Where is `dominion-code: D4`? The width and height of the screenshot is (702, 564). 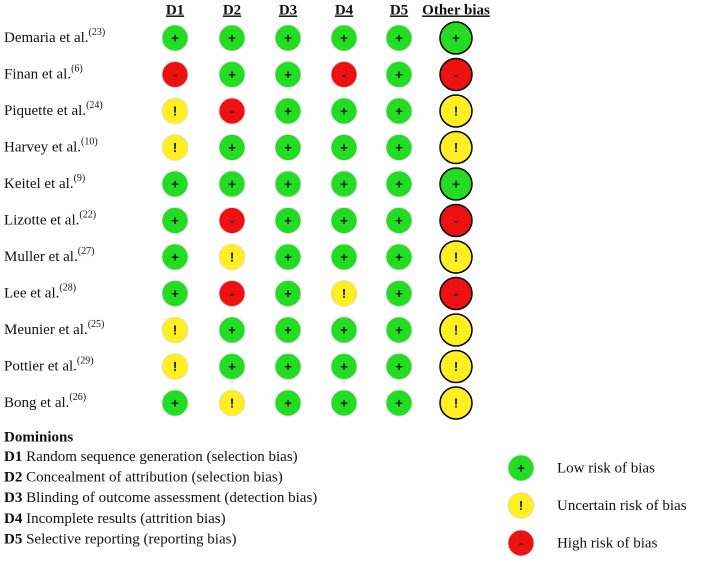
dominion-code: D4 is located at coordinates (13, 519).